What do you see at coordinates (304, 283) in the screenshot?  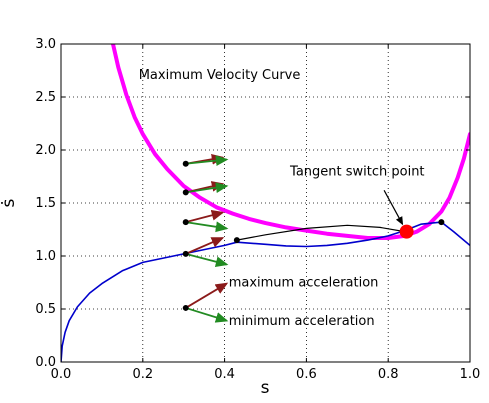 I see `max-accel-label: maximum acceleration` at bounding box center [304, 283].